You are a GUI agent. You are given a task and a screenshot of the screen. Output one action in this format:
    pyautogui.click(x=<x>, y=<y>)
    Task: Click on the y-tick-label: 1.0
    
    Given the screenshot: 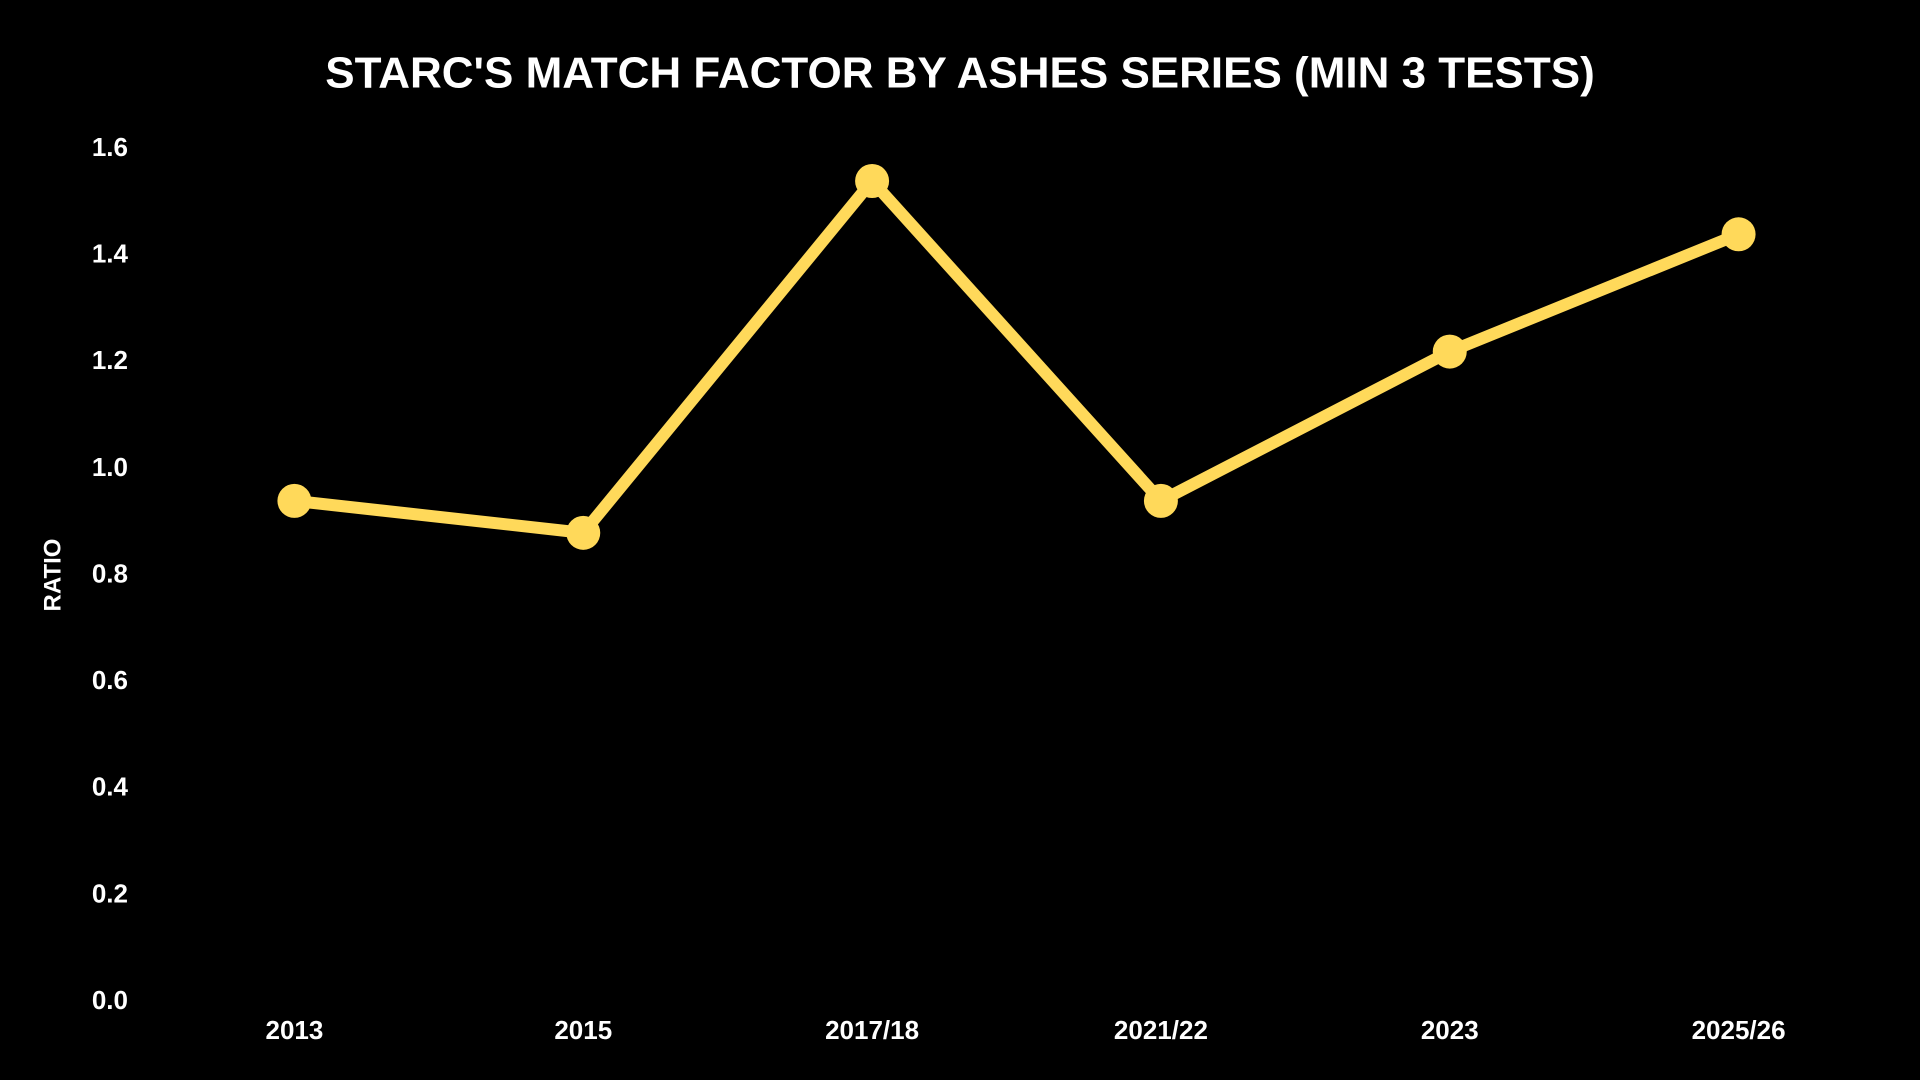 What is the action you would take?
    pyautogui.click(x=110, y=467)
    